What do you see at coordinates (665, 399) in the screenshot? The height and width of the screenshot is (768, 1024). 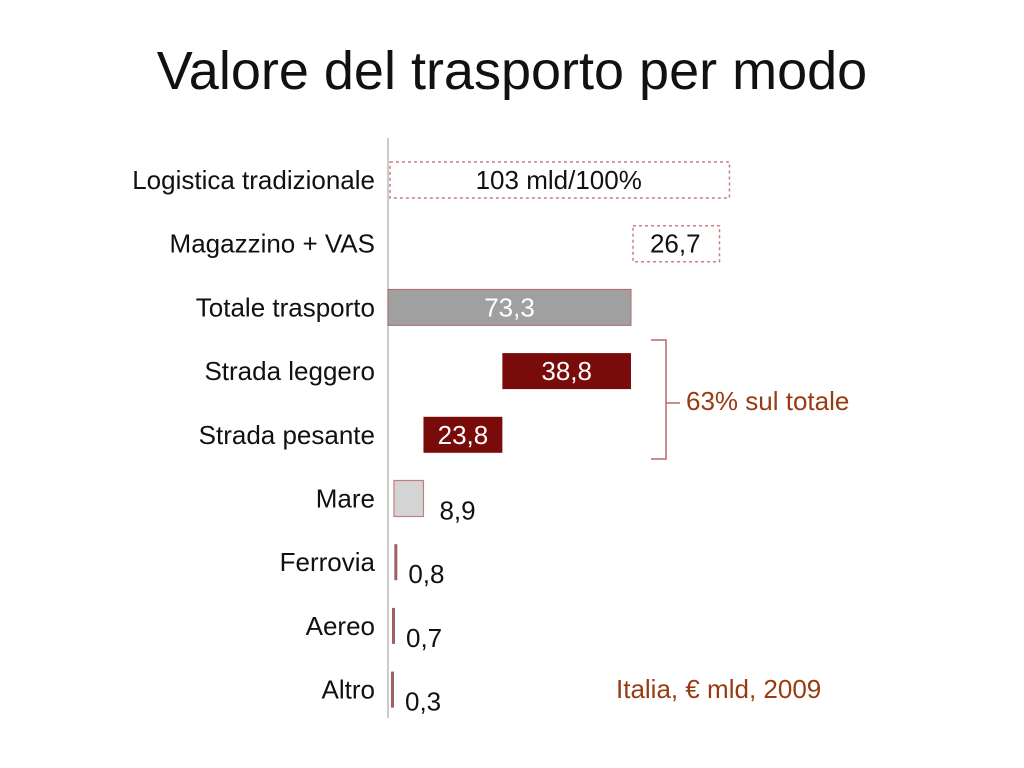 I see `bracket` at bounding box center [665, 399].